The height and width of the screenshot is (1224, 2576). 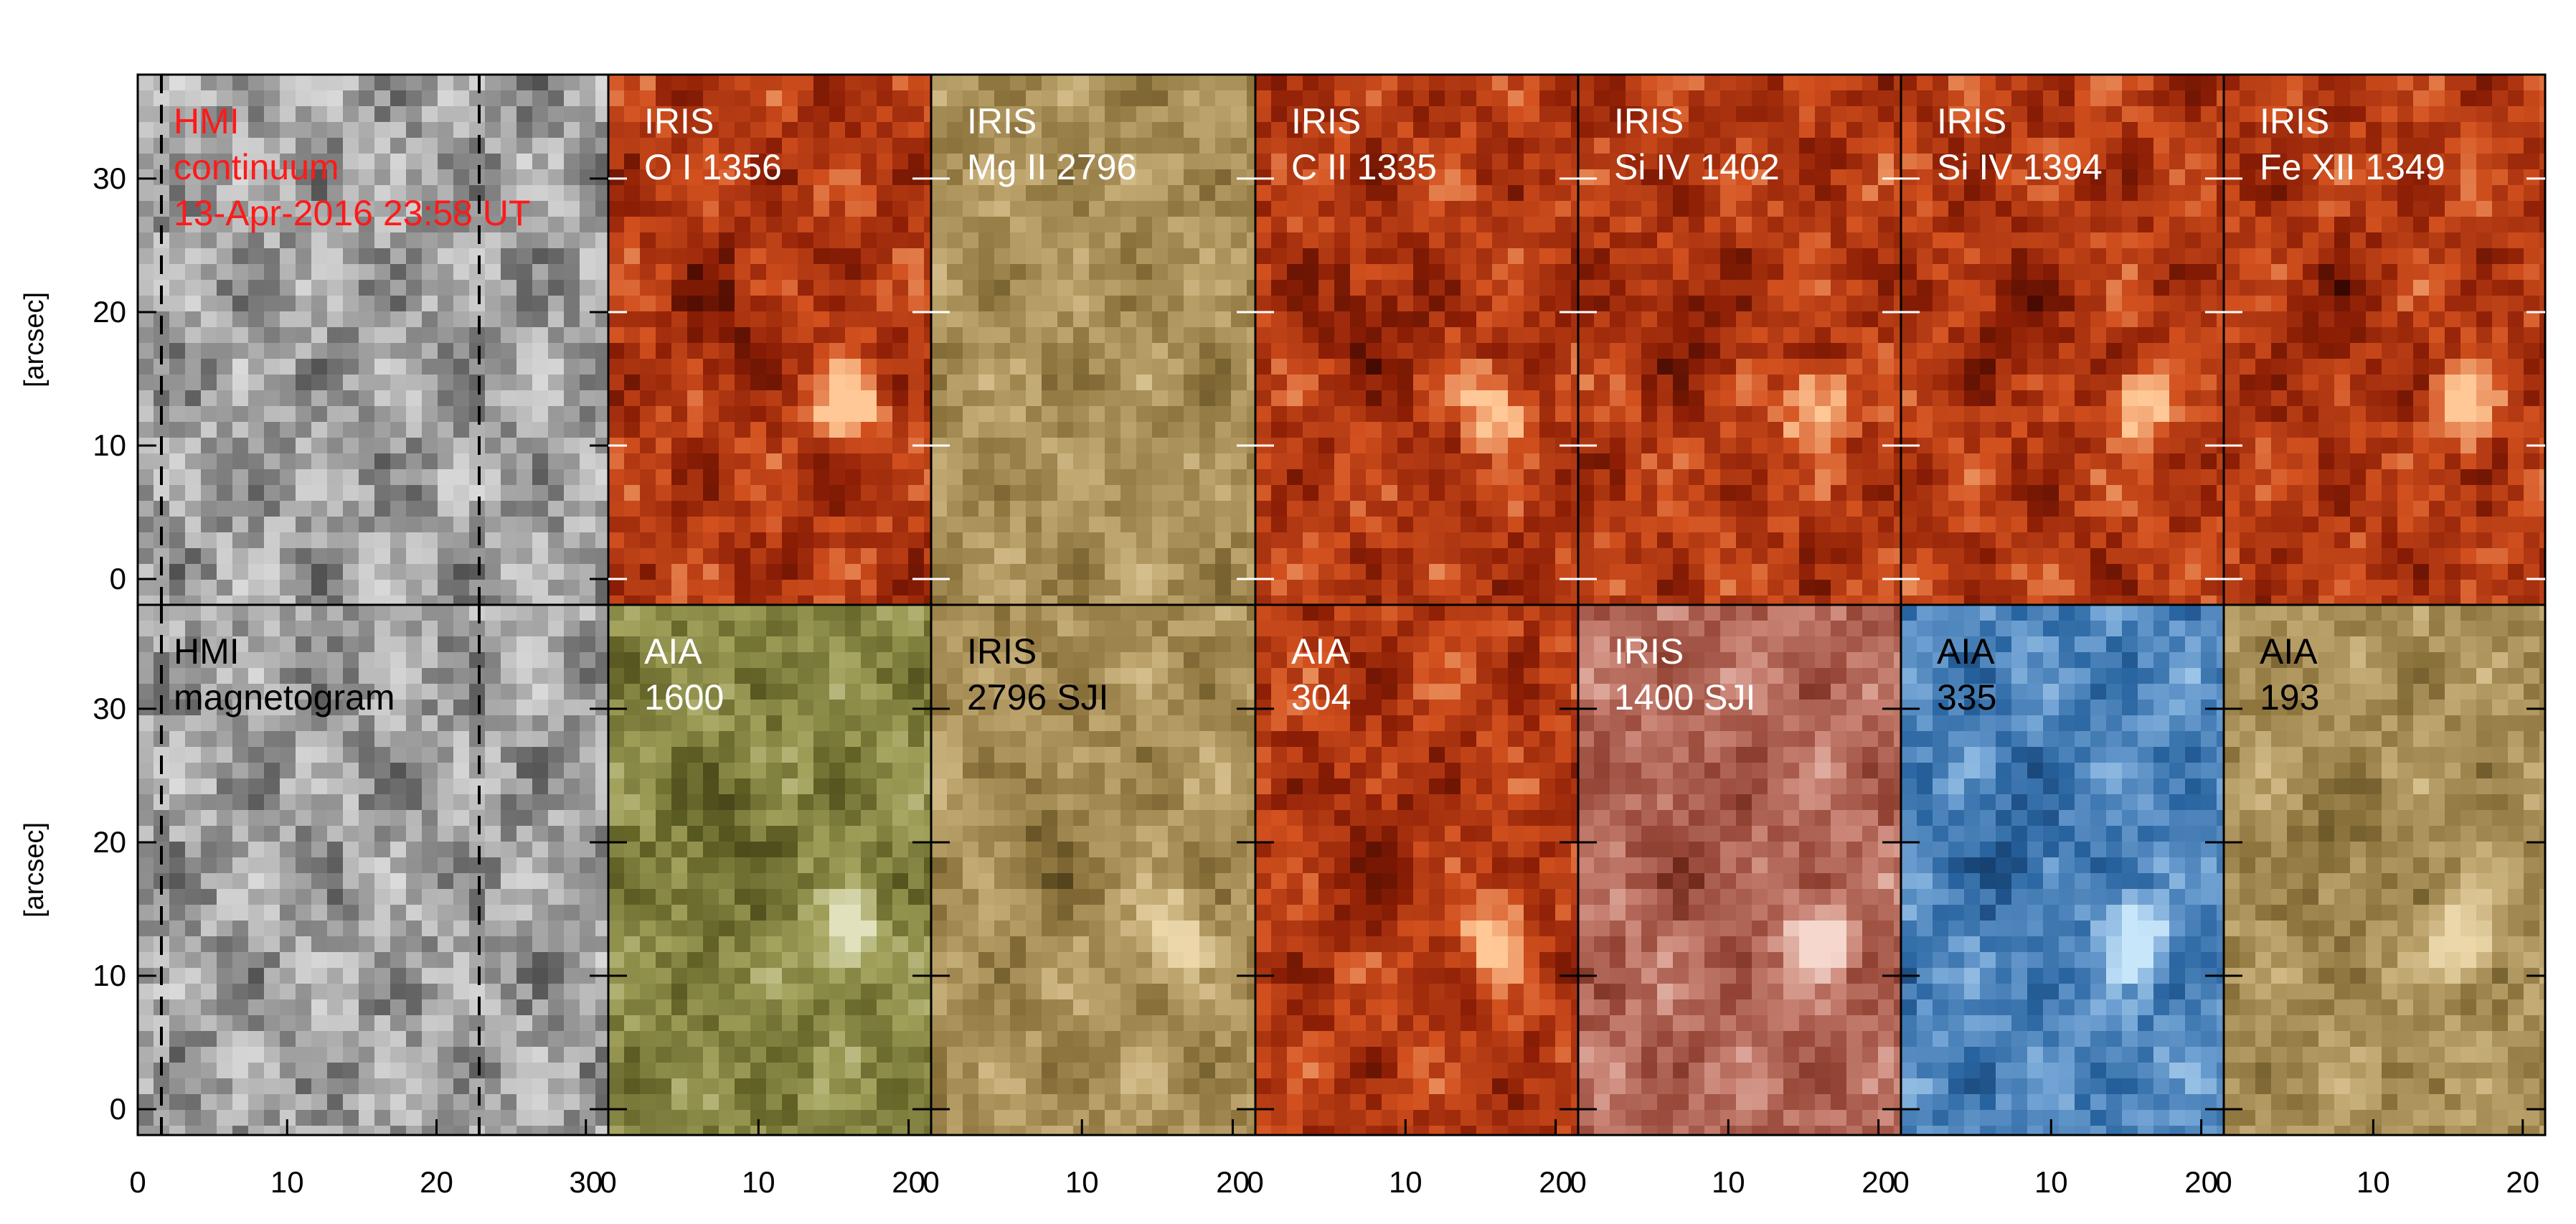 I want to click on panel-r0-c4: IRIS Si IV 1402, so click(x=1739, y=339).